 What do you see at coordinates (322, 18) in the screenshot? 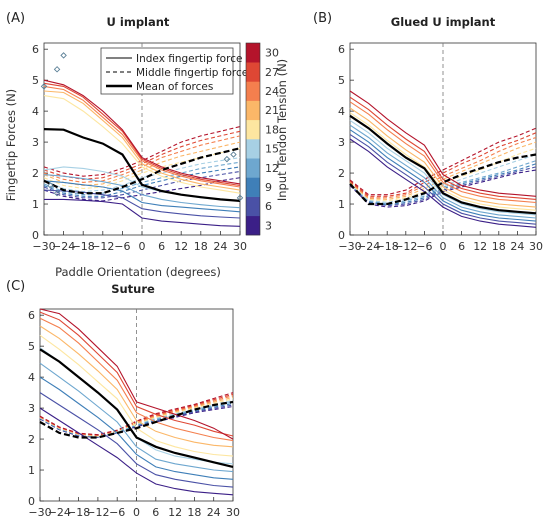
I see `panel-label-b: (B)` at bounding box center [322, 18].